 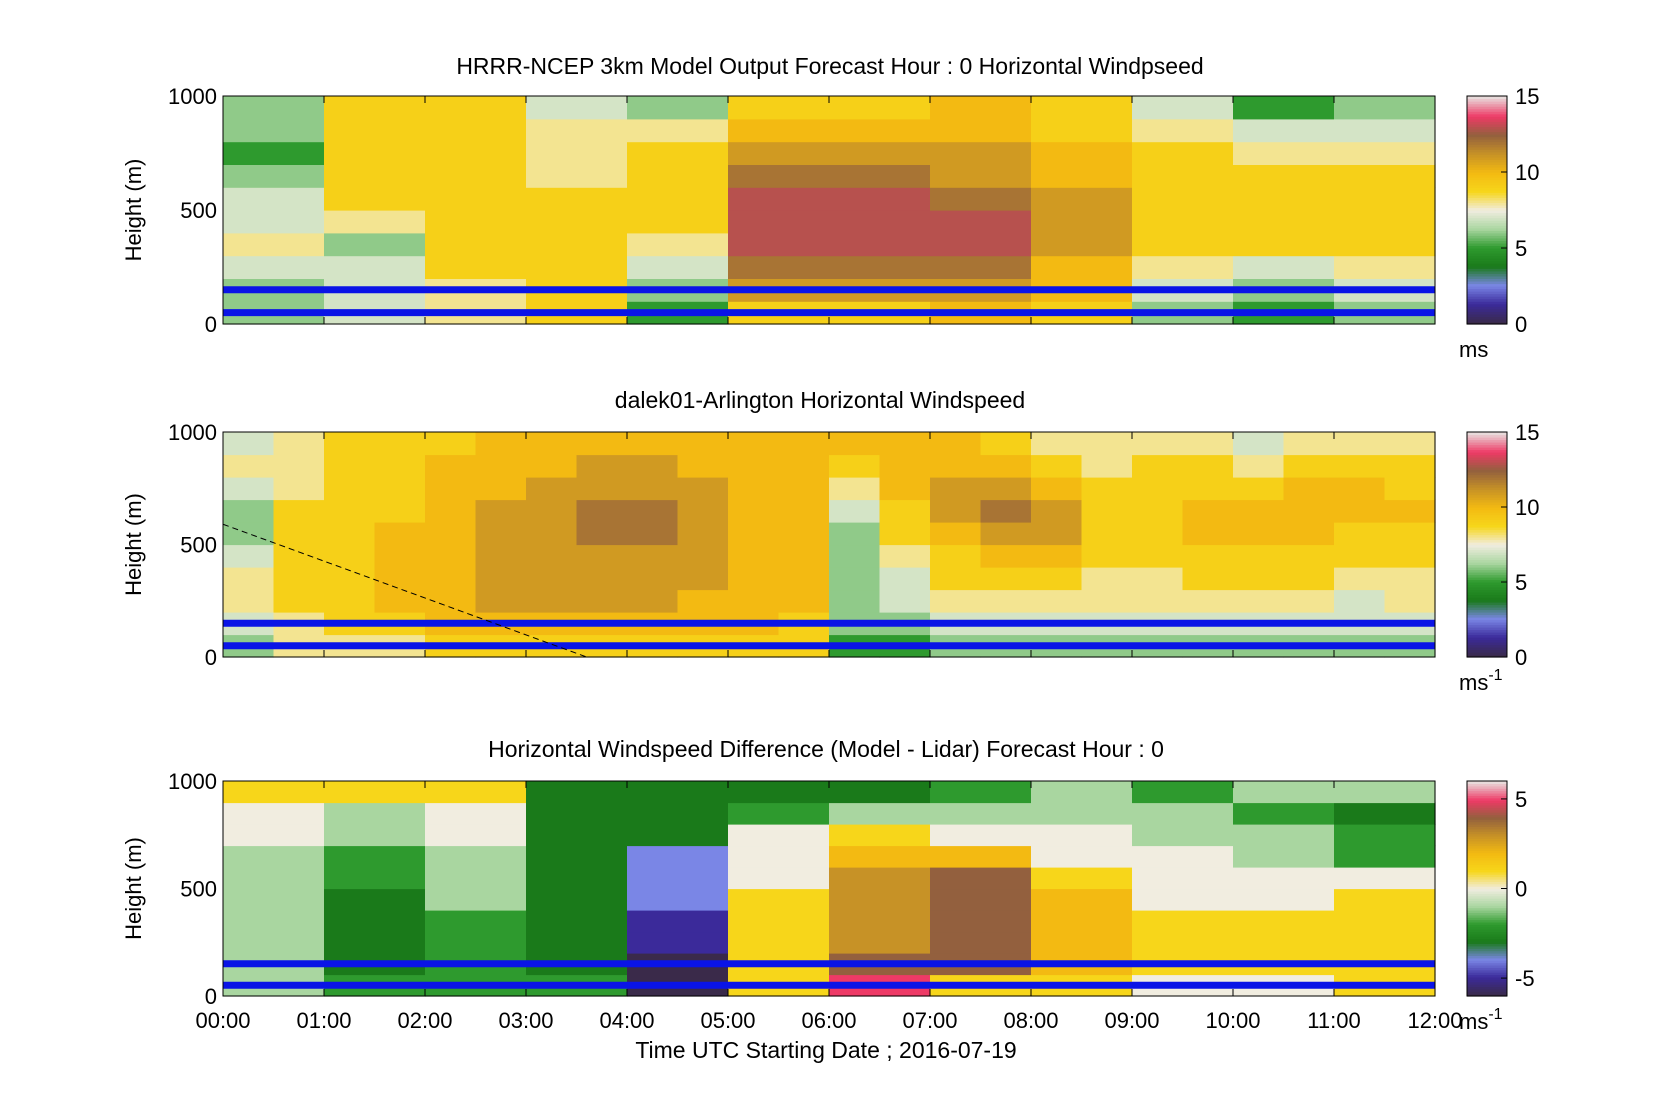 I want to click on colorbar-ticks: 0 5 10 15, so click(x=1520, y=210).